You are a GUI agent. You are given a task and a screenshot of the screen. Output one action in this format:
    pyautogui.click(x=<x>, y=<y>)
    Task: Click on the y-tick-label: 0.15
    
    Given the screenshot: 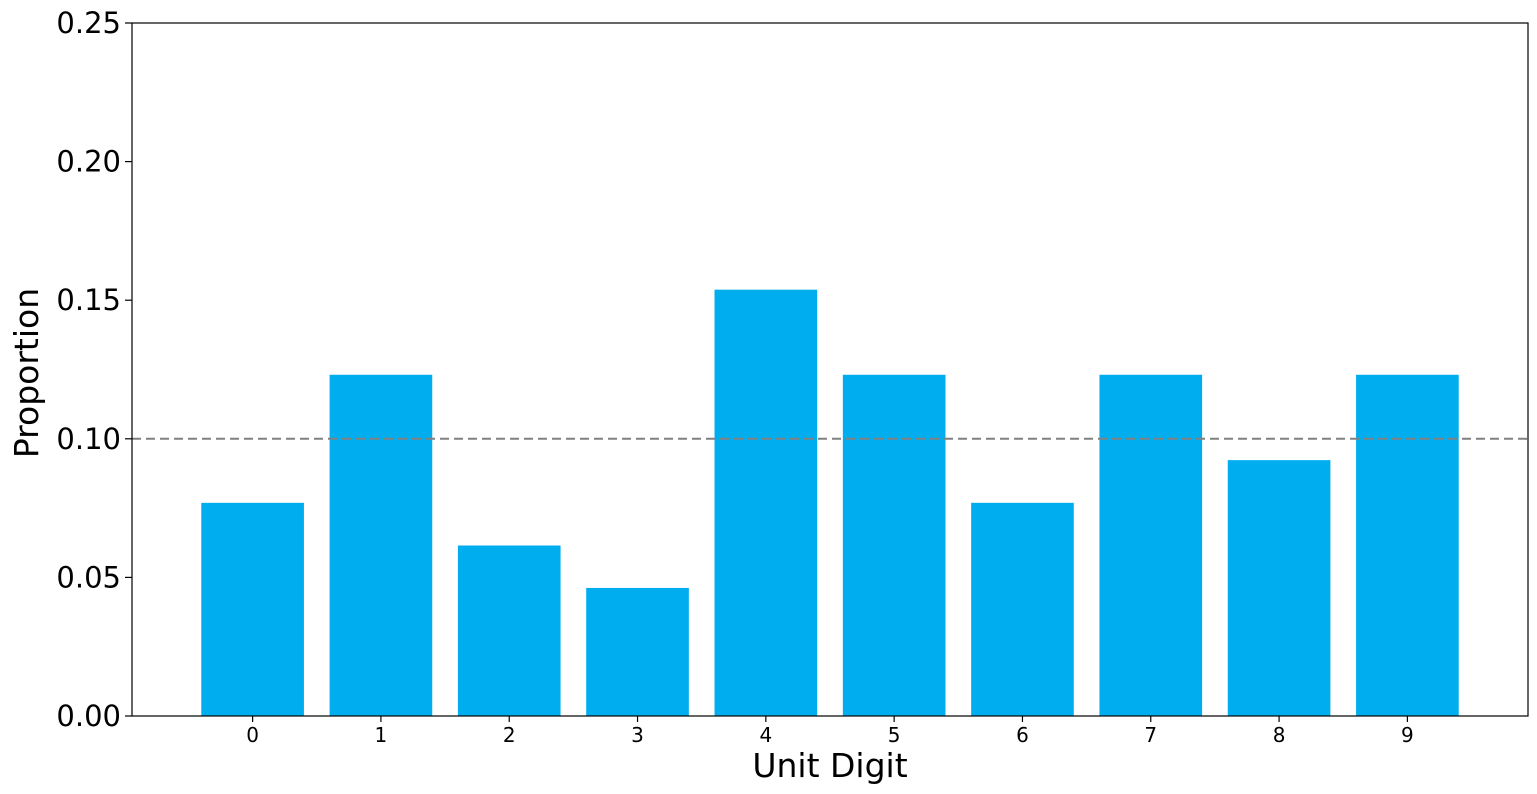 What is the action you would take?
    pyautogui.click(x=88, y=300)
    